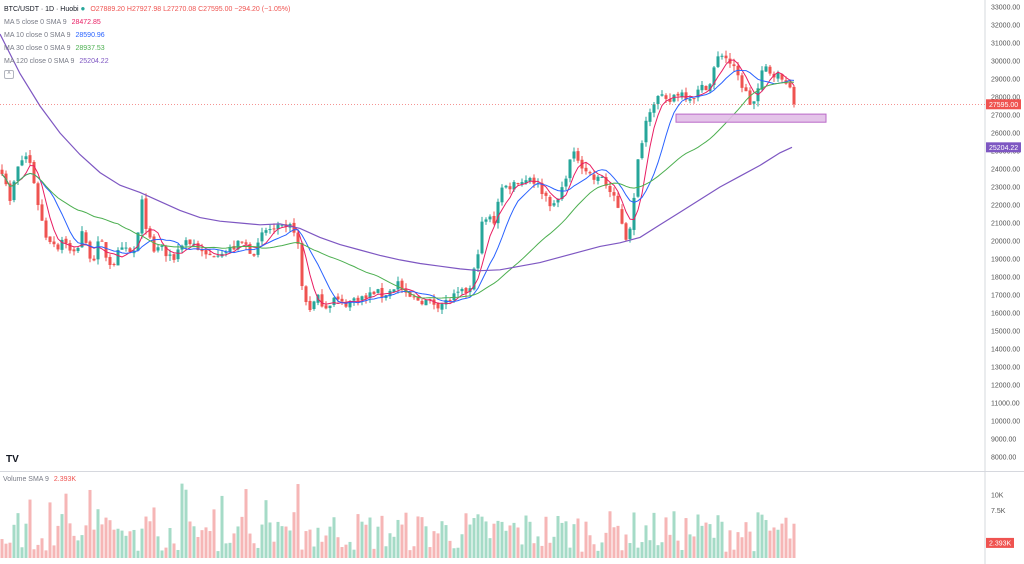  What do you see at coordinates (12, 459) in the screenshot?
I see `tradingview-logo: TV` at bounding box center [12, 459].